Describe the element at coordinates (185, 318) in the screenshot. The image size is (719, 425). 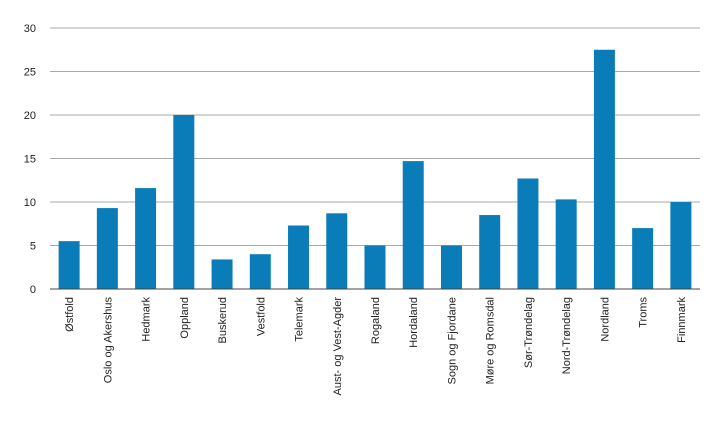
I see `x-category-label: Oppland` at that location.